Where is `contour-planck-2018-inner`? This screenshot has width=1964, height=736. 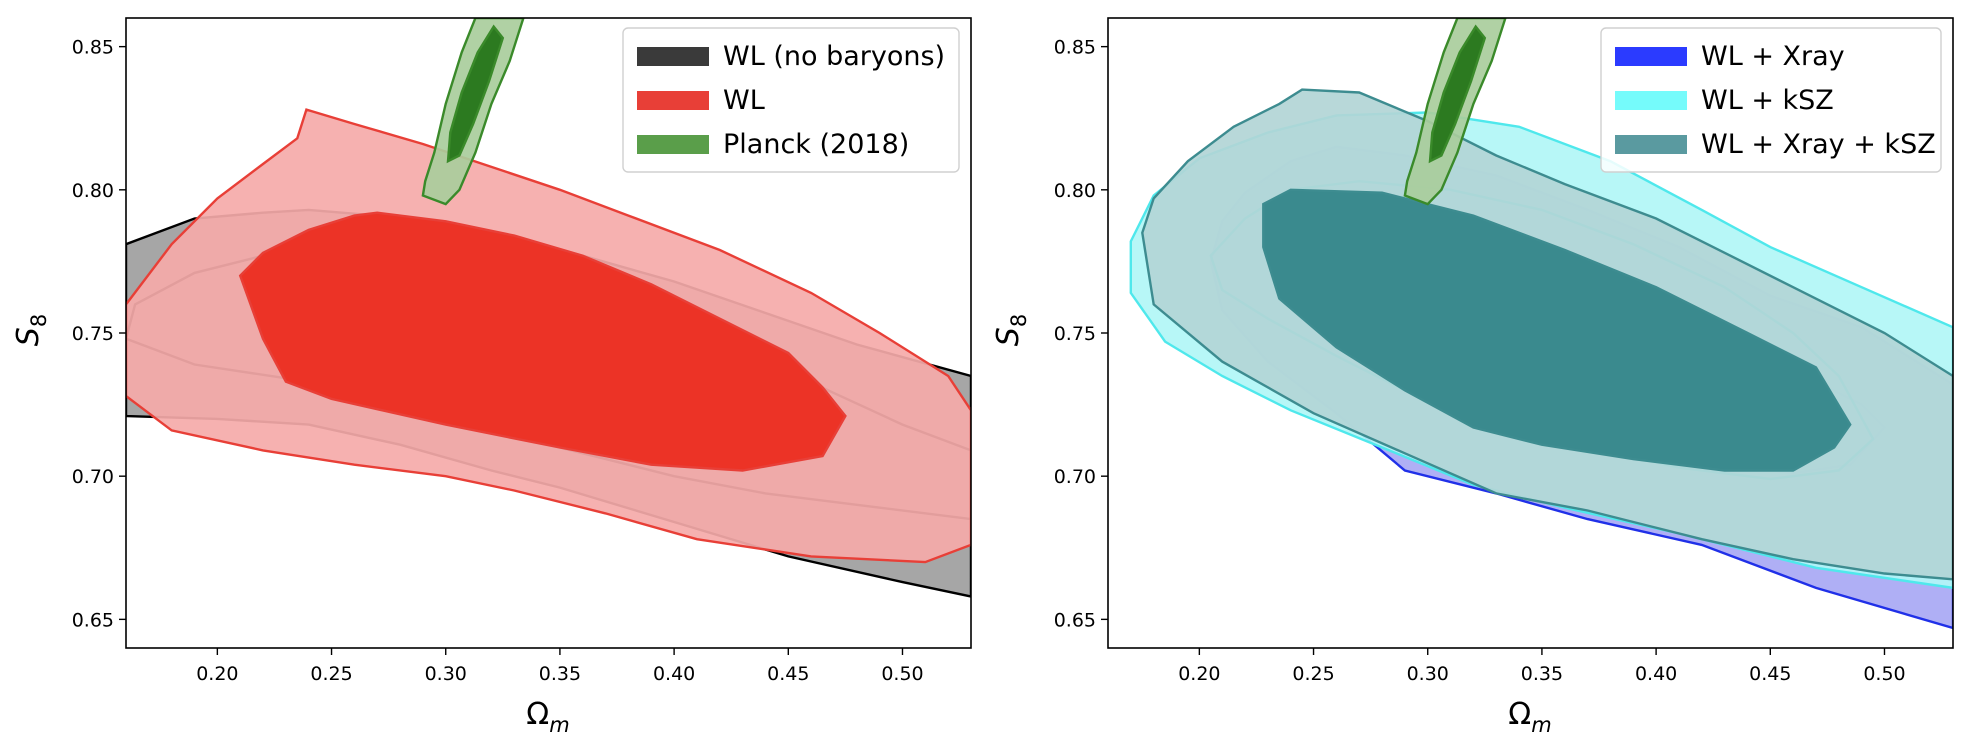
contour-planck-2018-inner is located at coordinates (475, 94).